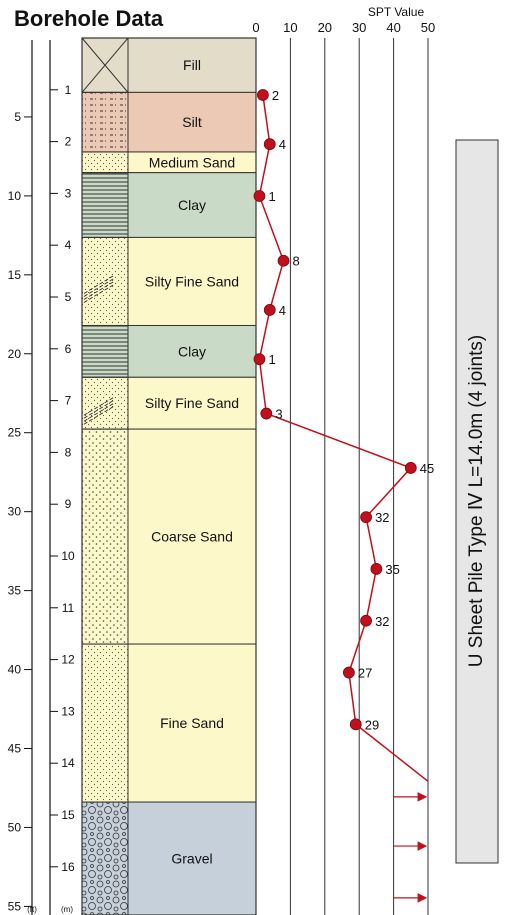  I want to click on ft-tick-label: 20, so click(15, 354).